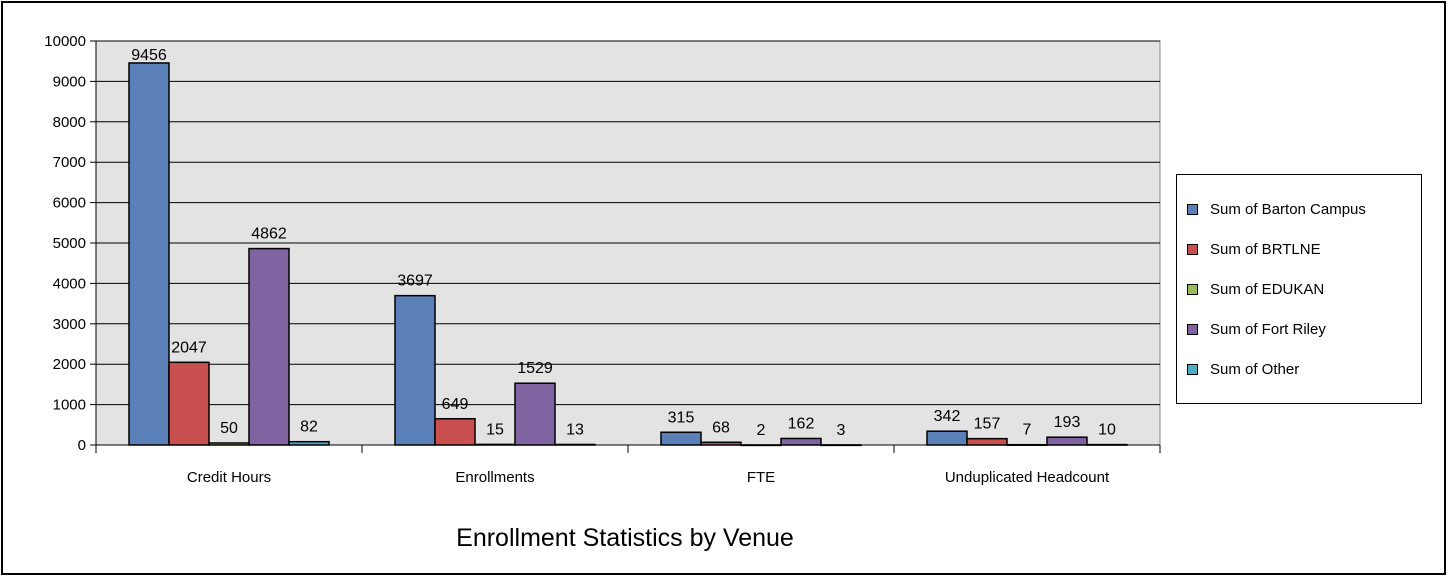 The height and width of the screenshot is (579, 1450). I want to click on x-tick-label: Credit Hours, so click(229, 477).